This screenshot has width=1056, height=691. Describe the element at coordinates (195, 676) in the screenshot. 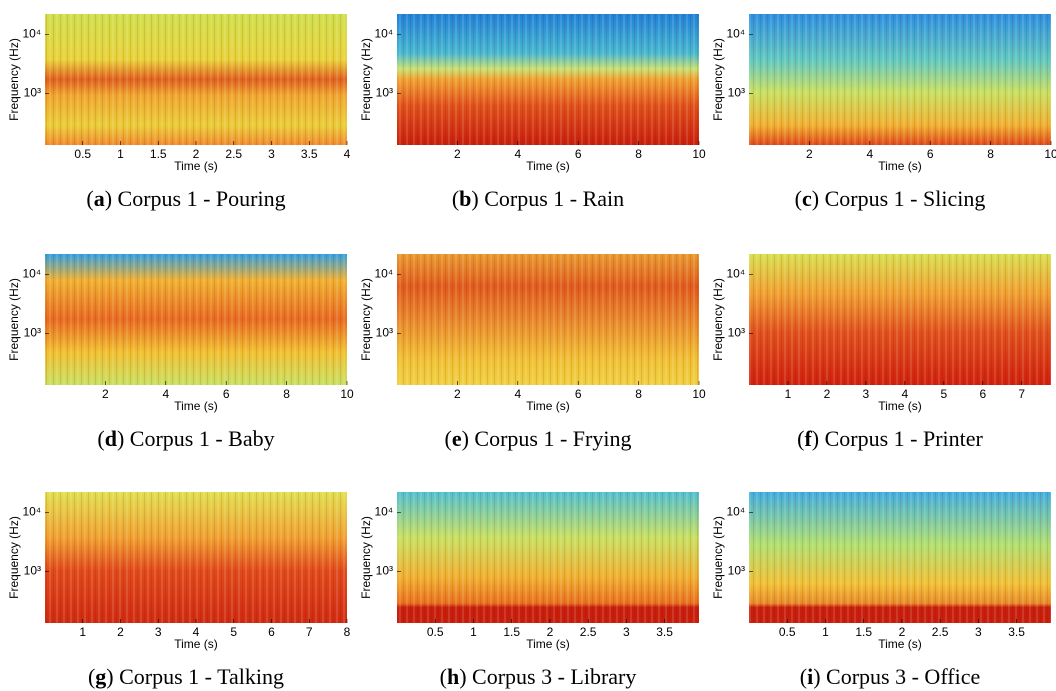

I see `caption-text: ) Corpus 1 - Talking` at that location.